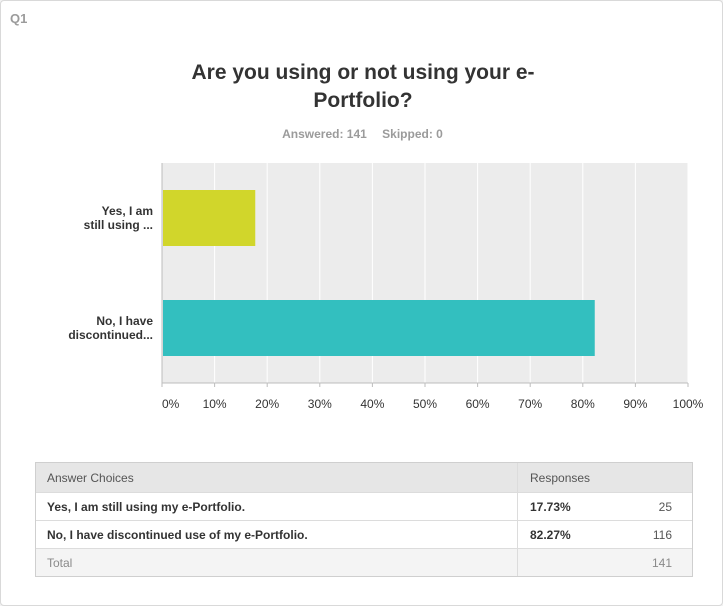  Describe the element at coordinates (530, 404) in the screenshot. I see `x-tick-label: 70%` at that location.